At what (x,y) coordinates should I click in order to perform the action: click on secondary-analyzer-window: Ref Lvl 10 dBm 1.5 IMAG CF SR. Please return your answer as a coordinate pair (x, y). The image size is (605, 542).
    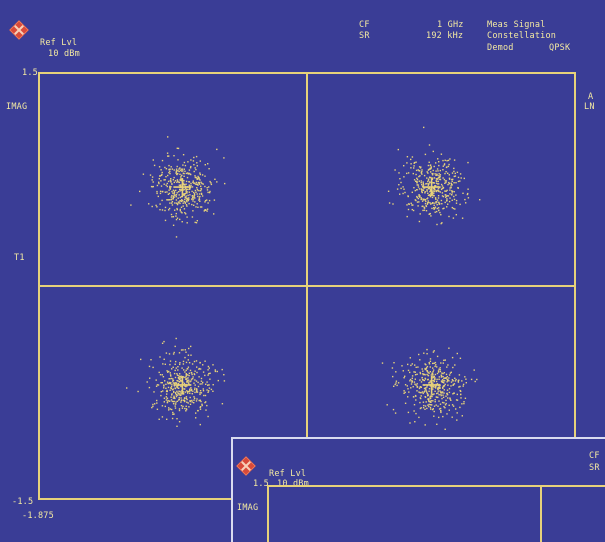
    Looking at the image, I should click on (418, 489).